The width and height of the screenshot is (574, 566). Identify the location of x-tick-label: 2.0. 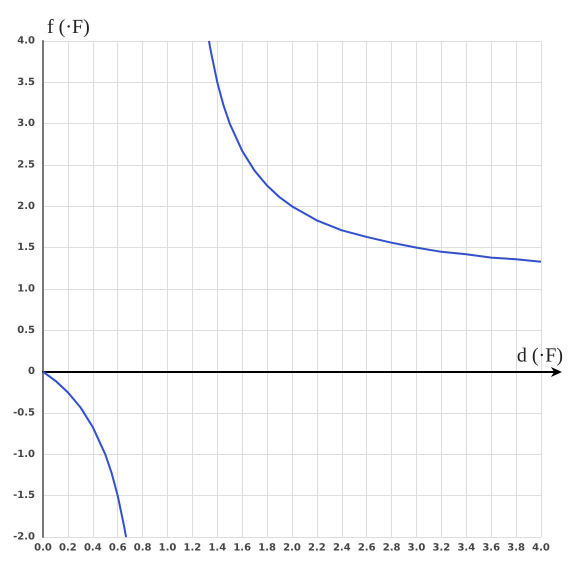
(292, 548).